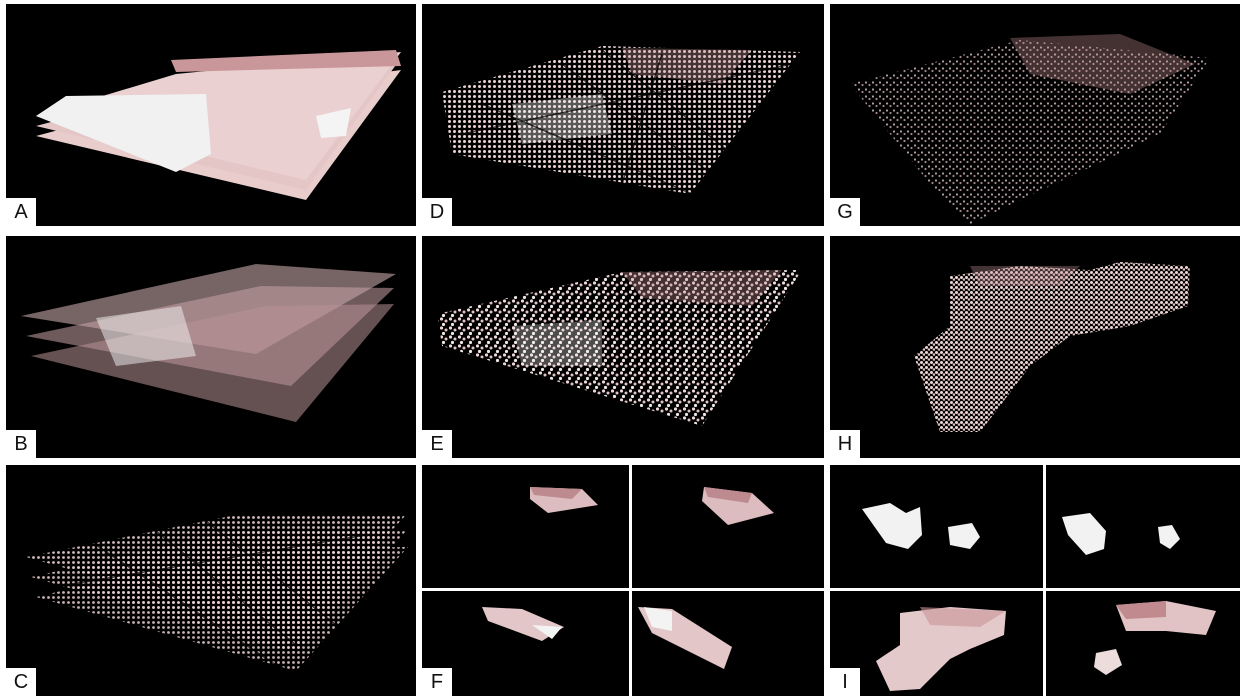  Describe the element at coordinates (845, 682) in the screenshot. I see `panel-label-i: I` at that location.